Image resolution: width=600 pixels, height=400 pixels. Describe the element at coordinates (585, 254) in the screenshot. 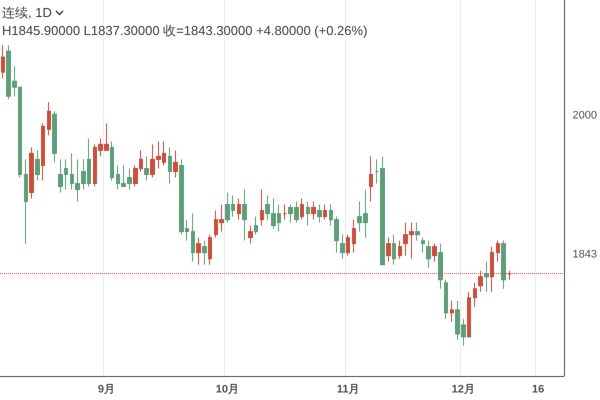

I see `text: 1843` at that location.